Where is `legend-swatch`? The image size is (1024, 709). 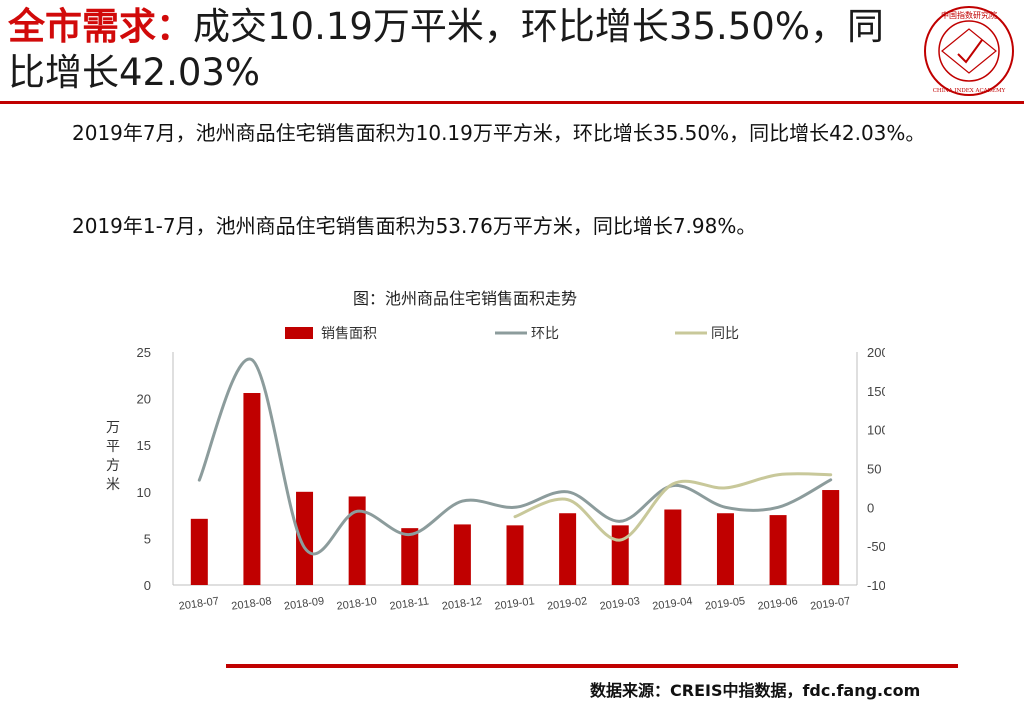
legend-swatch is located at coordinates (299, 333).